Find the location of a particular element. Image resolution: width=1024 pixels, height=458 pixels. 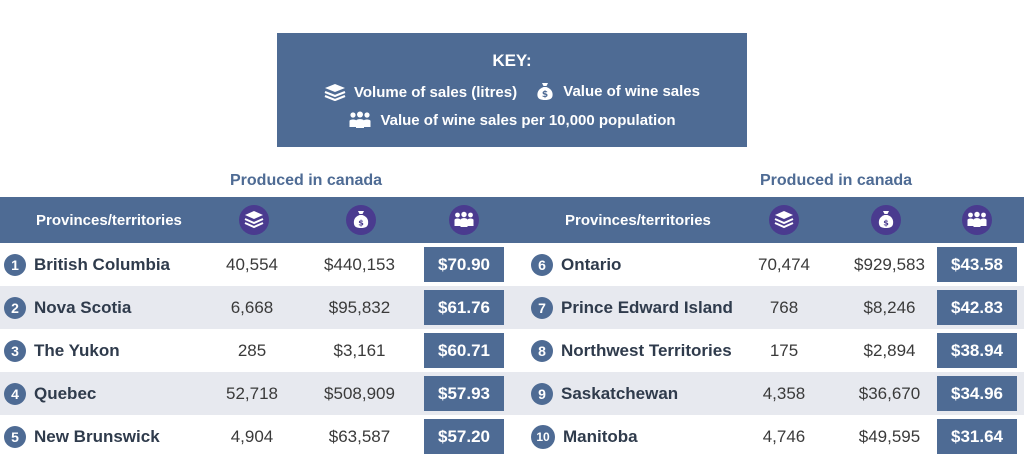

key-volume-label: Volume of sales (litres) is located at coordinates (435, 92).